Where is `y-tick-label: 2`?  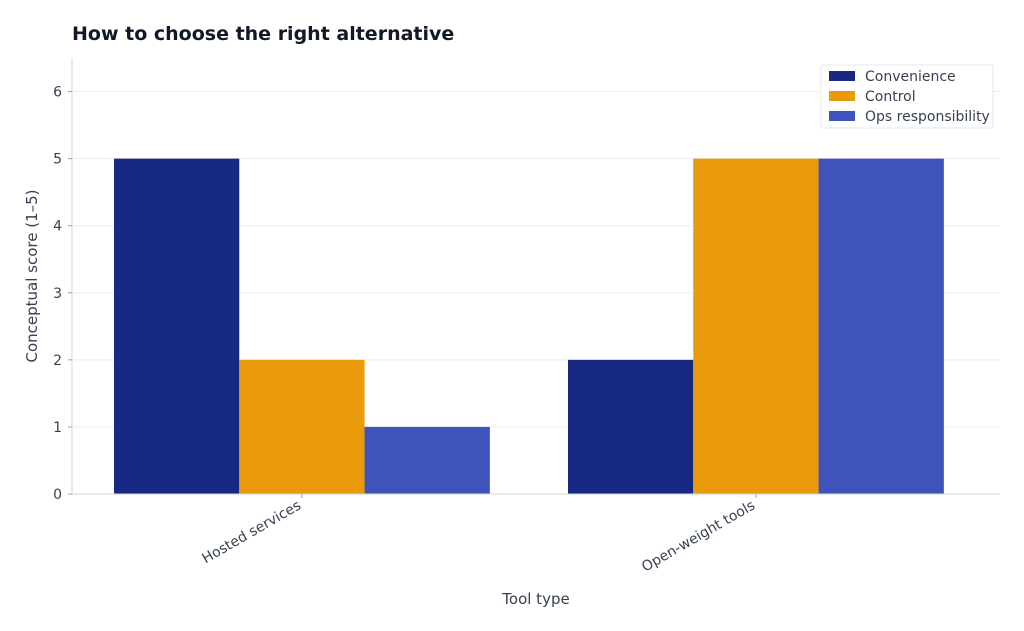
y-tick-label: 2 is located at coordinates (57, 361).